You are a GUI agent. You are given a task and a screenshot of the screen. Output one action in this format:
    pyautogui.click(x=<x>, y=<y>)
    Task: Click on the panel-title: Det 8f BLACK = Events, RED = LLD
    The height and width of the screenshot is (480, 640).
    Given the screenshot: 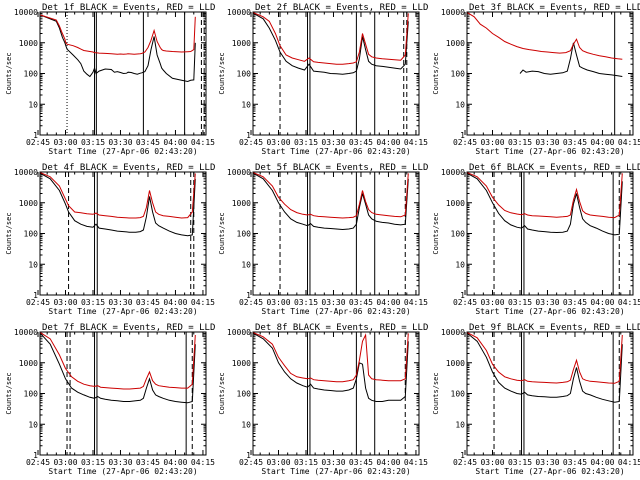 What is the action you would take?
    pyautogui.click(x=341, y=328)
    